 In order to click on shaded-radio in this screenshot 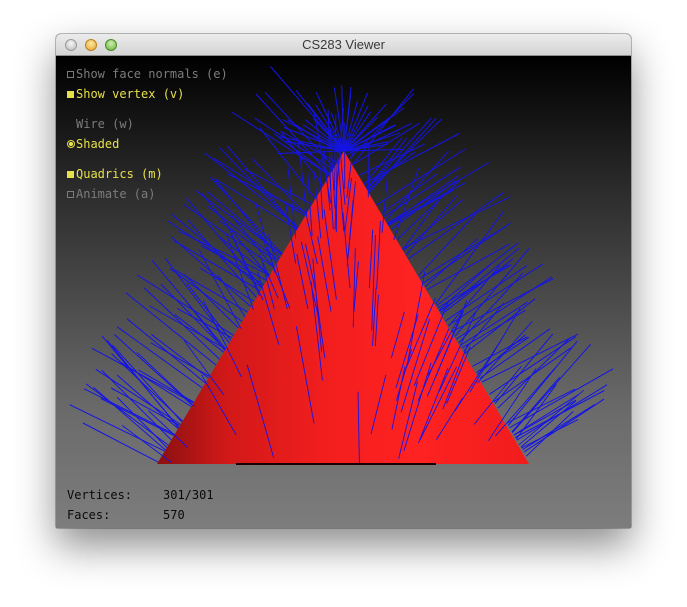, I will do `click(71, 144)`.